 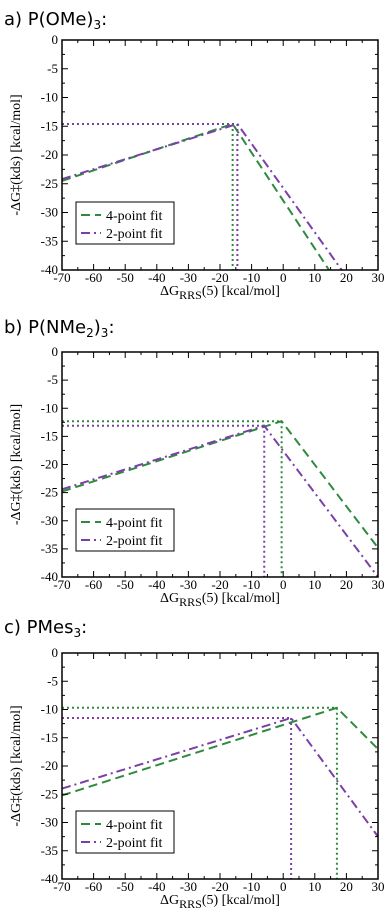 I want to click on panel-title-part: ), so click(x=97, y=327).